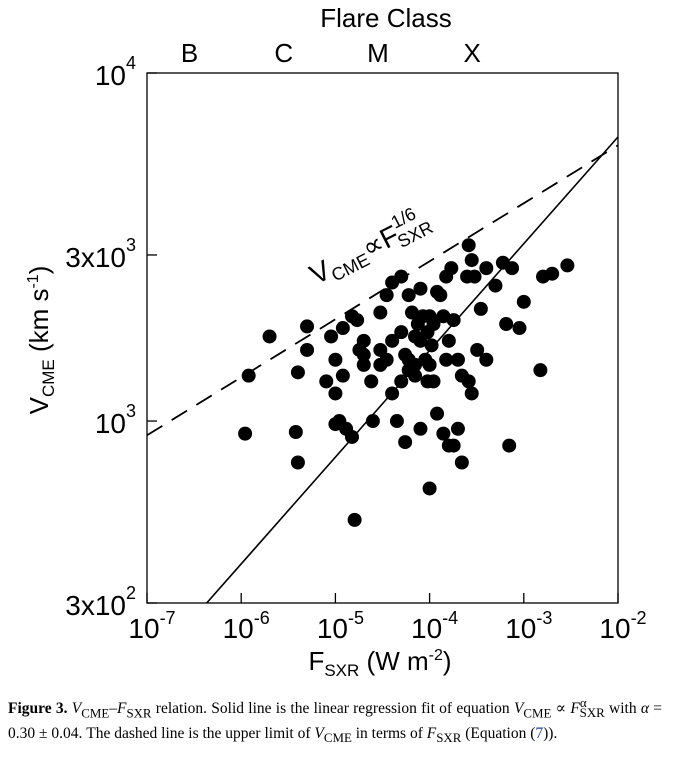 This screenshot has width=673, height=771. I want to click on y-tick-label: 3x10², so click(100, 602).